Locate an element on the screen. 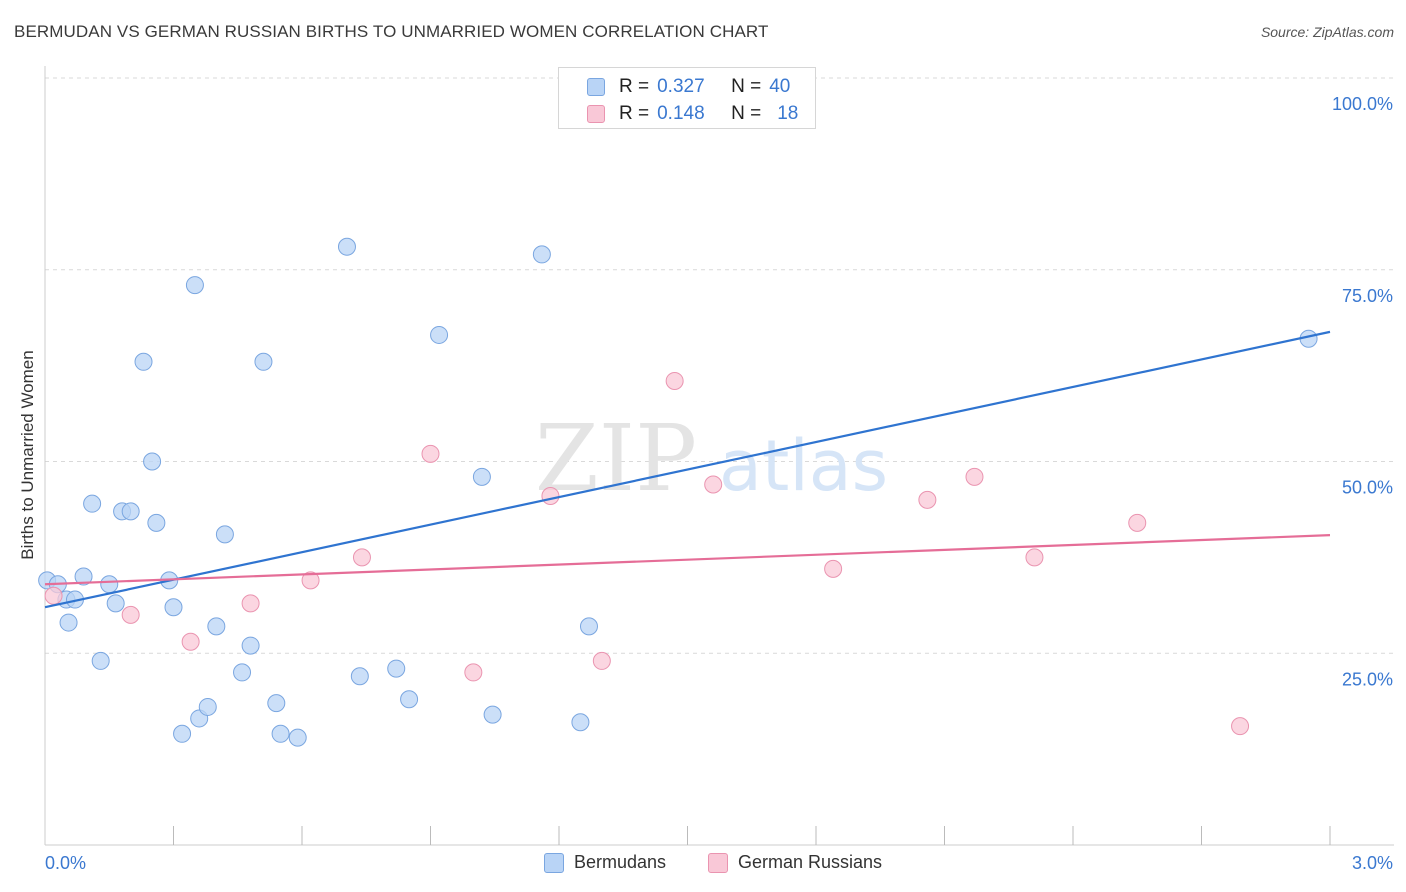 This screenshot has width=1406, height=892. y-tick-label: 50.0% is located at coordinates (1367, 488).